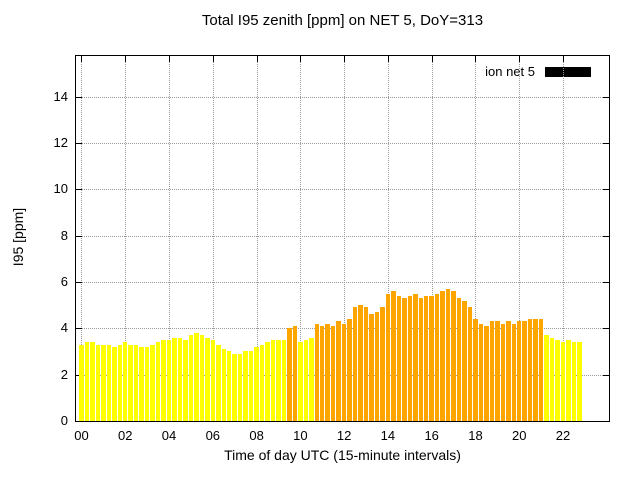 The image size is (640, 480). What do you see at coordinates (64, 374) in the screenshot?
I see `y-tick-label: 2` at bounding box center [64, 374].